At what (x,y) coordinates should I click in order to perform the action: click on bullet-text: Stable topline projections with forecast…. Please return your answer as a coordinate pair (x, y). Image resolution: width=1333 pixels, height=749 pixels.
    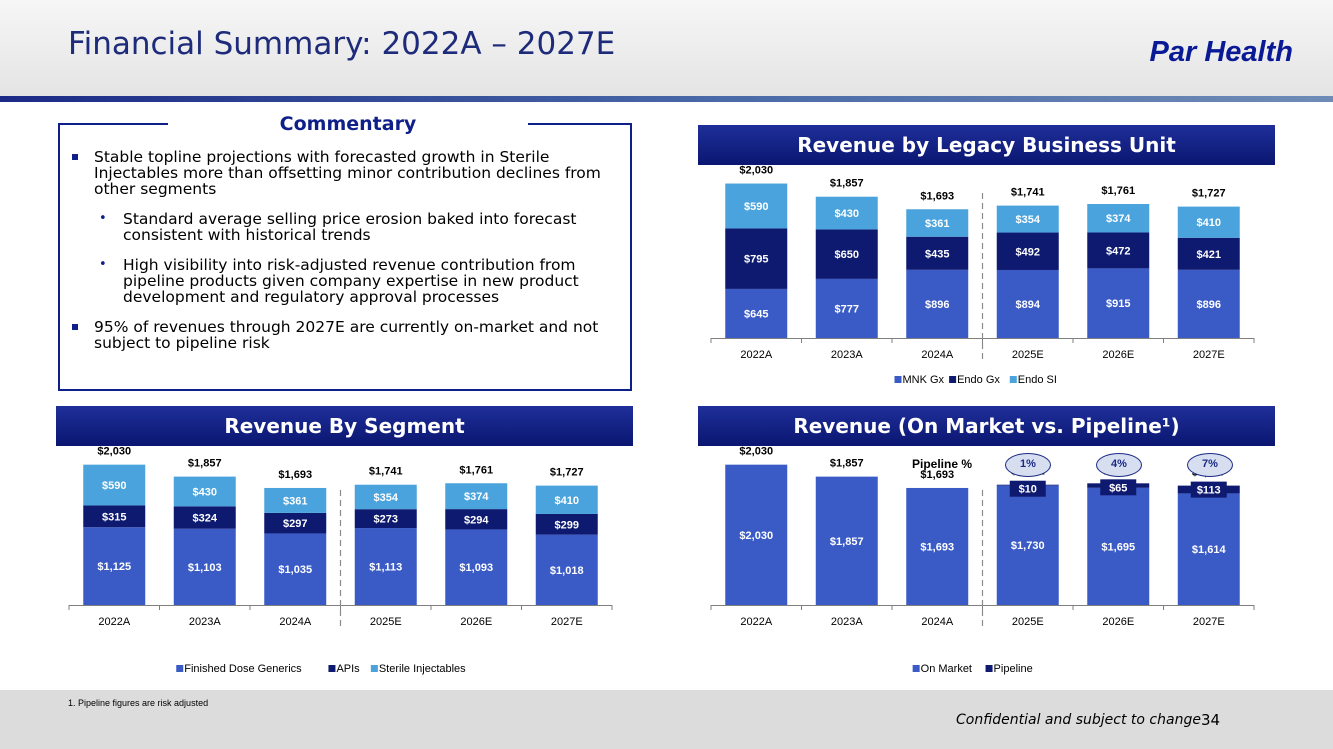
    Looking at the image, I should click on (347, 173).